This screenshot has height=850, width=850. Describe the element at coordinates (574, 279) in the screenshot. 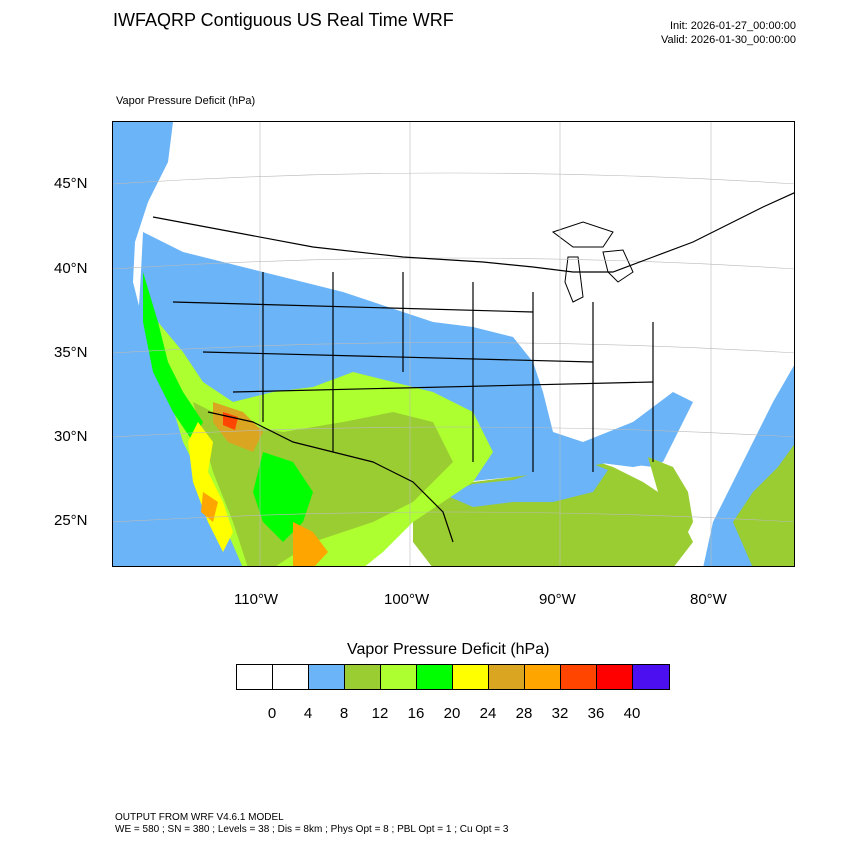

I see `lake-michigan` at that location.